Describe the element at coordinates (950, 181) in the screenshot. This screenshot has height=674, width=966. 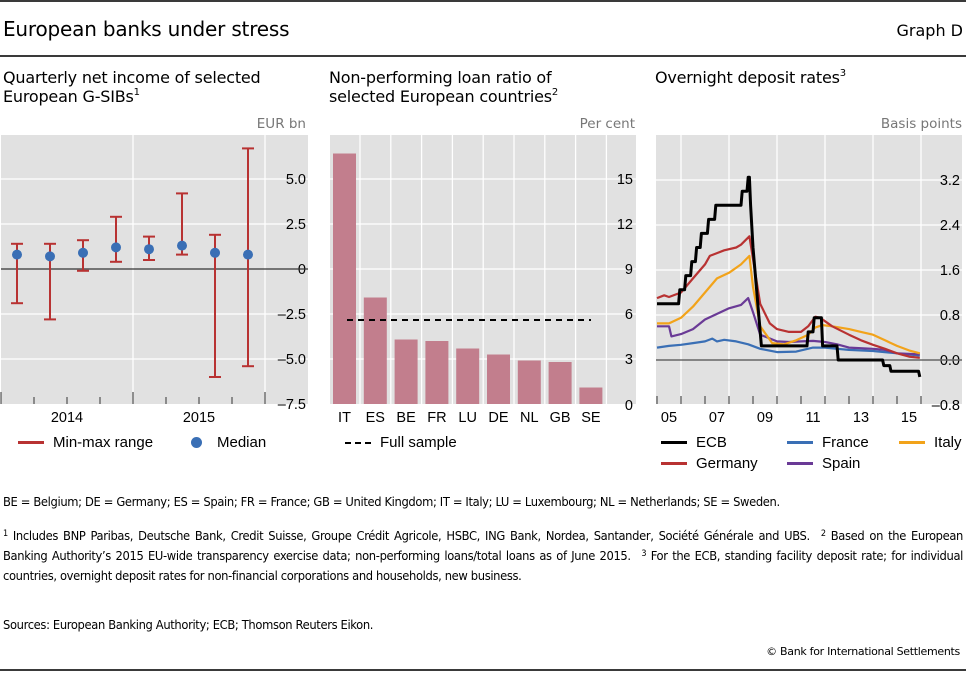
I see `panel3-ytick-label: 3.2` at that location.